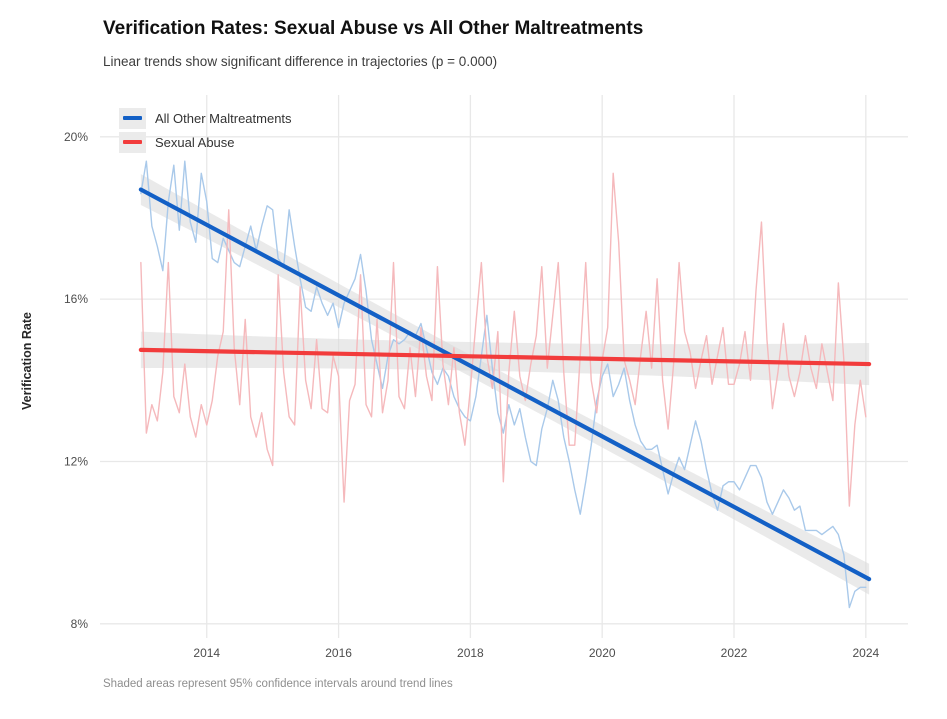  Describe the element at coordinates (195, 142) in the screenshot. I see `legend-label: Sexual Abuse` at that location.